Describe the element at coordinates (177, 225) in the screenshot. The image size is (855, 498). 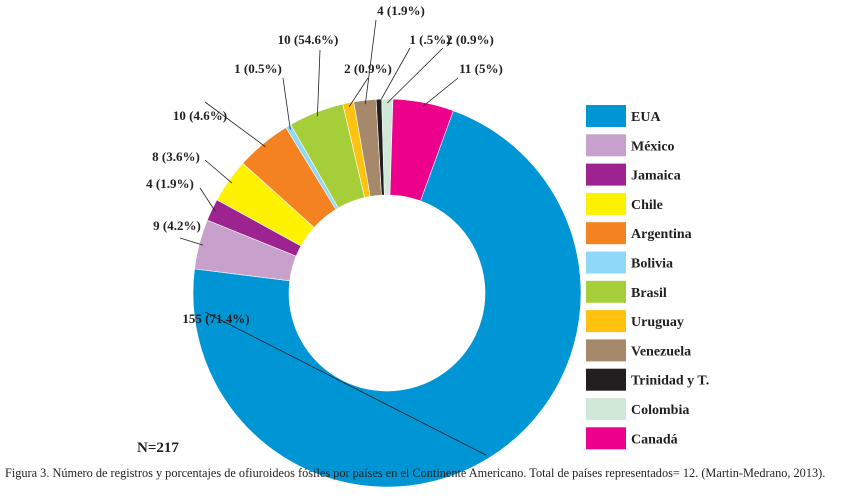
I see `data-label-1: 9 (4.2%)` at that location.